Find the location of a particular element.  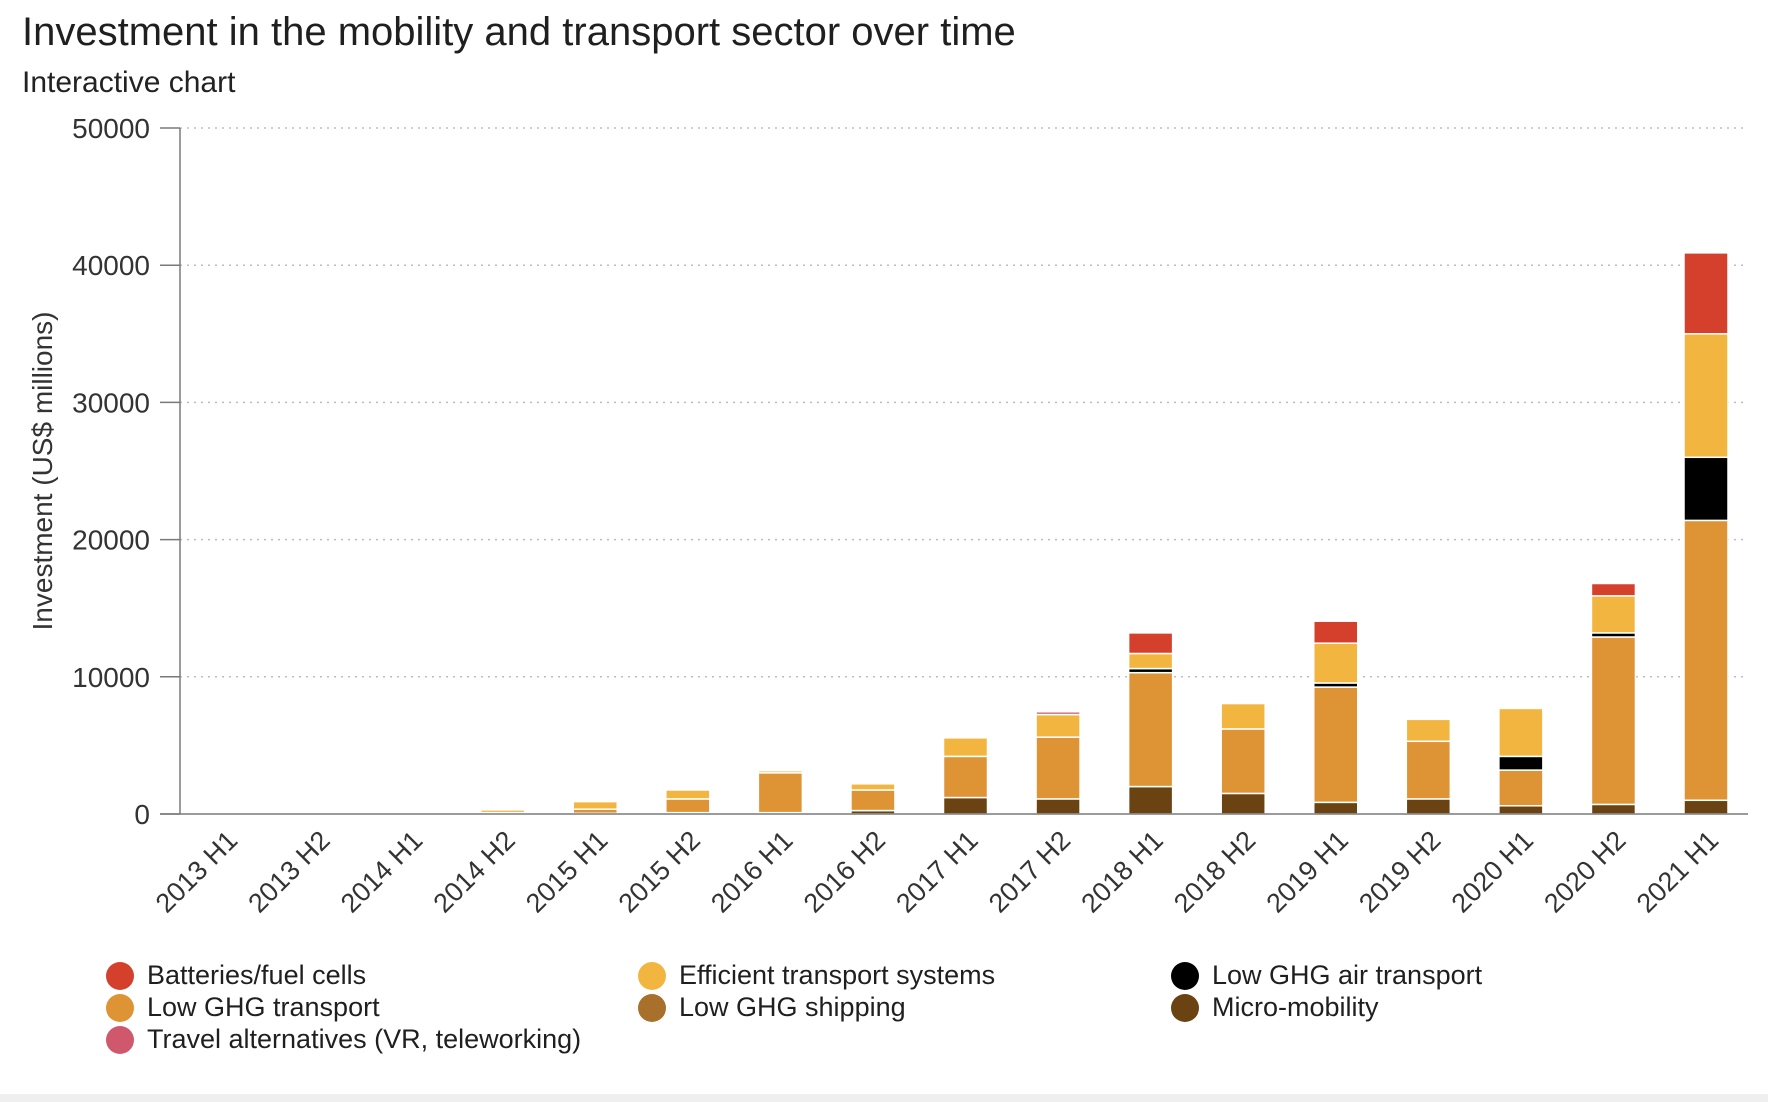

legend-item: Low GHG shipping is located at coordinates (904, 1007).